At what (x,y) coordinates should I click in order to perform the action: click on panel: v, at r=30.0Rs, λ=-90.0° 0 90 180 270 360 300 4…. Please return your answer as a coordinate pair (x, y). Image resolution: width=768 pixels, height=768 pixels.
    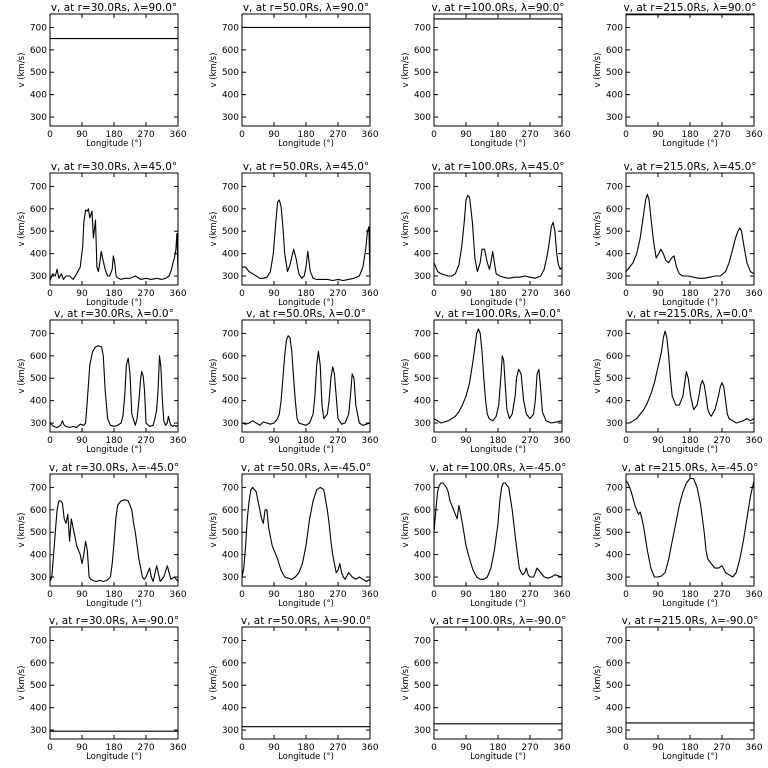
    Looking at the image, I should click on (102, 688).